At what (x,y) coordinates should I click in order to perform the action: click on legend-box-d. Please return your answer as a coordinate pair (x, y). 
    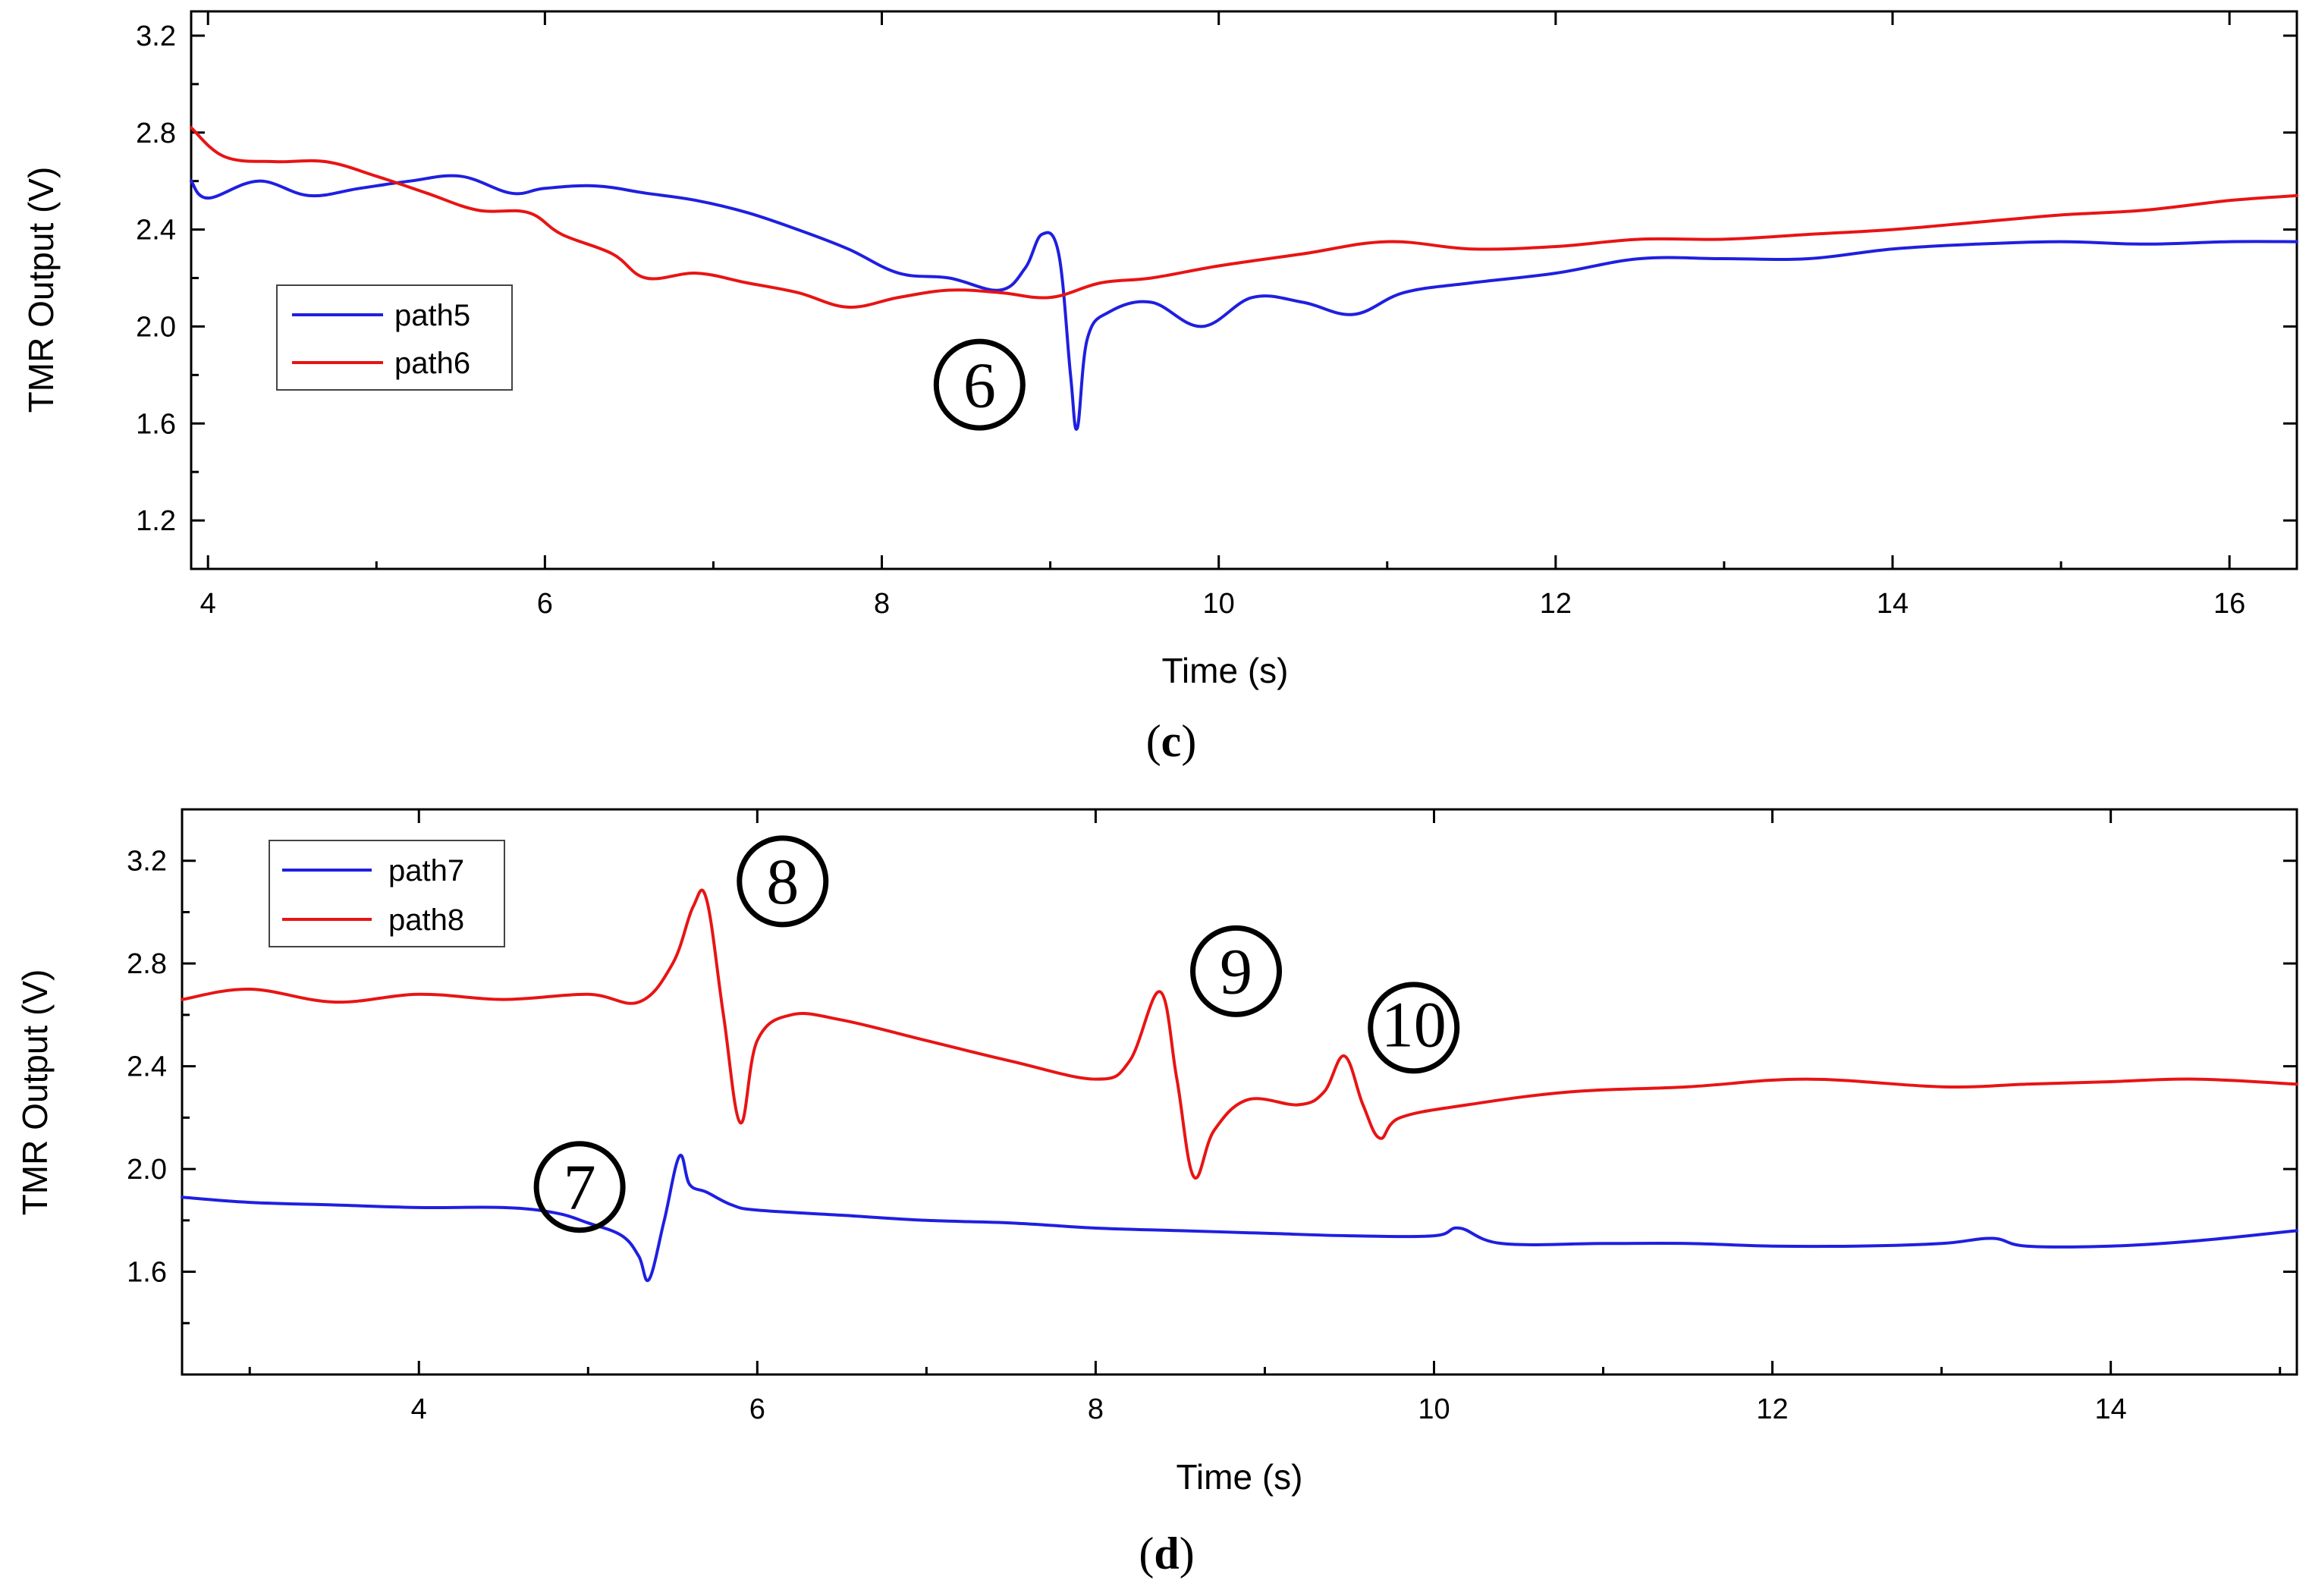
    Looking at the image, I should click on (387, 894).